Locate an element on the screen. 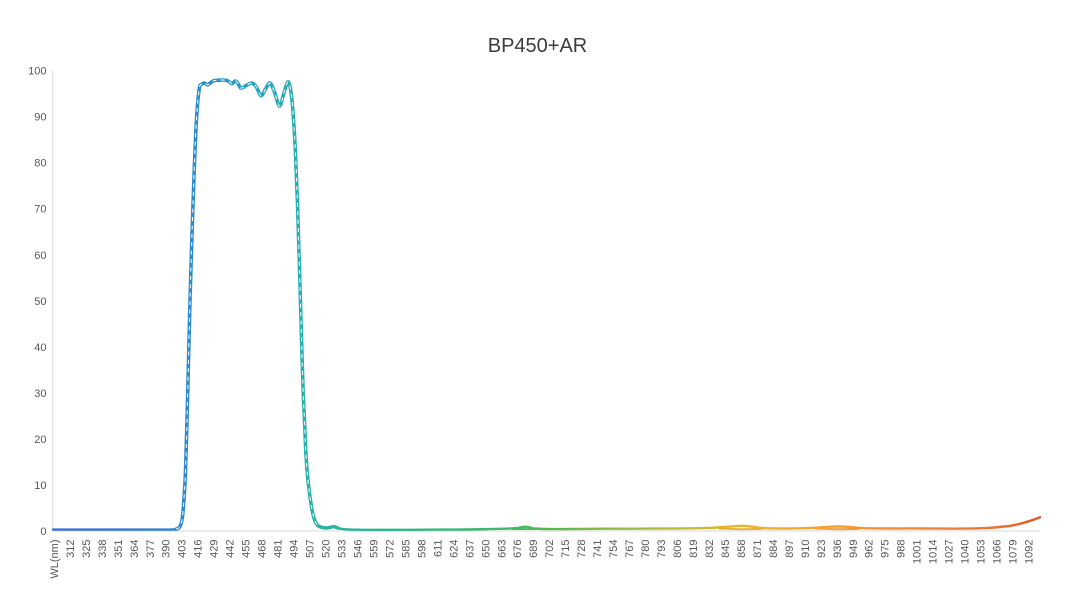  svg-text: 390 is located at coordinates (167, 549).